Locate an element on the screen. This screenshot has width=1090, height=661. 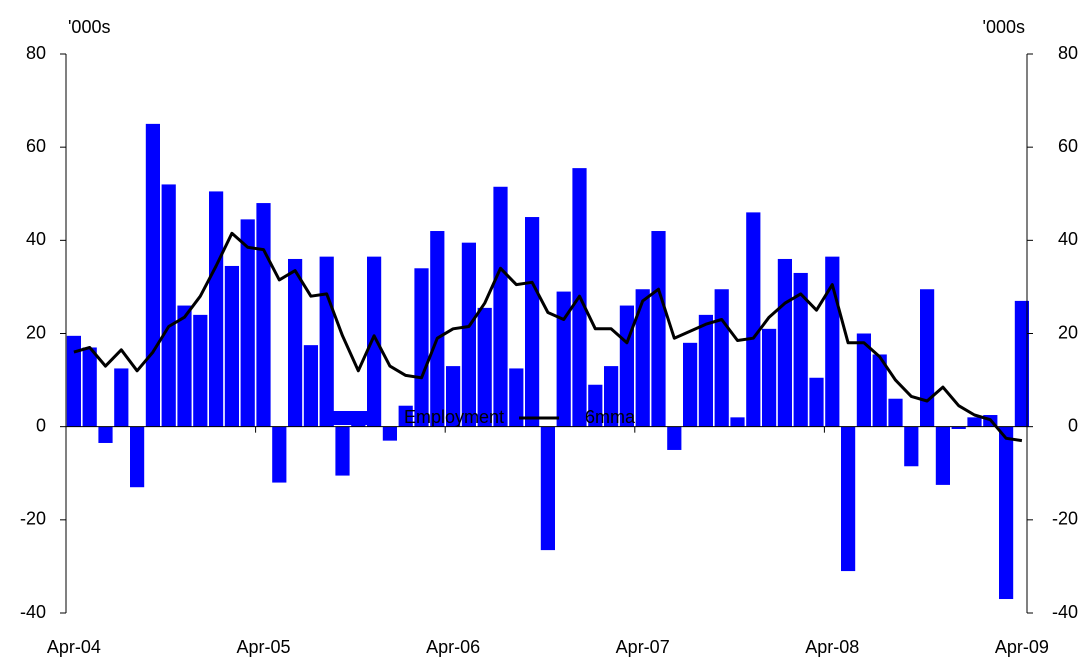
y-tick-label: 0 is located at coordinates (41, 425).